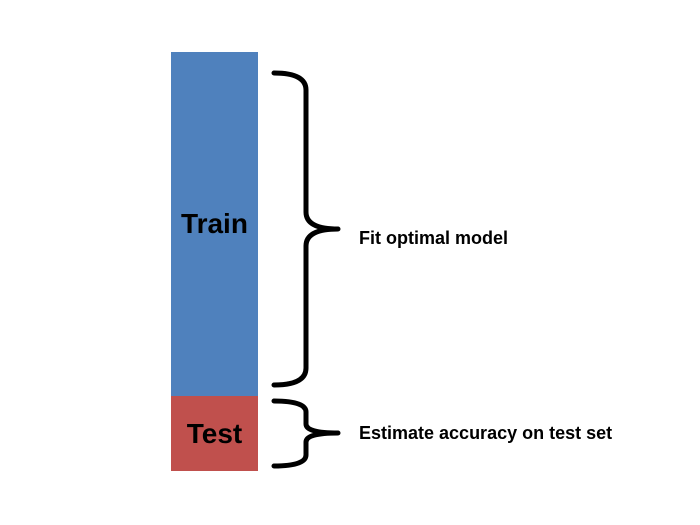 This screenshot has width=700, height=525. Describe the element at coordinates (434, 238) in the screenshot. I see `train-annotation: Fit optimal model` at that location.